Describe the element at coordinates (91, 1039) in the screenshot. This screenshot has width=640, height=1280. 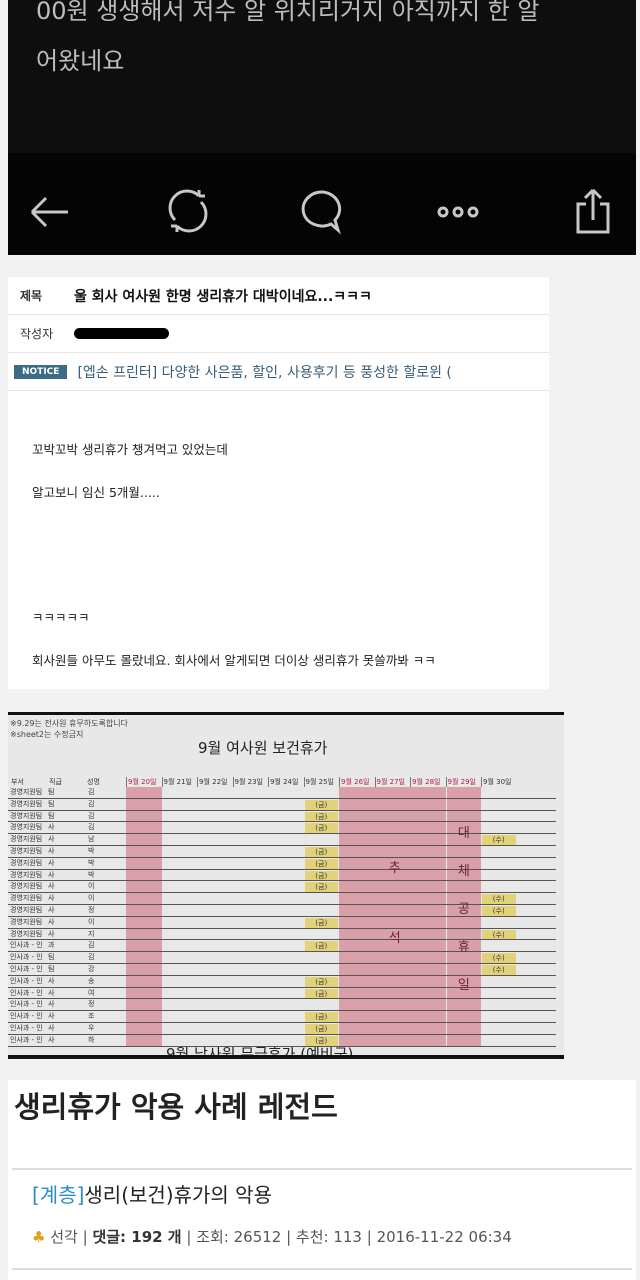
I see `name-cell: 하` at that location.